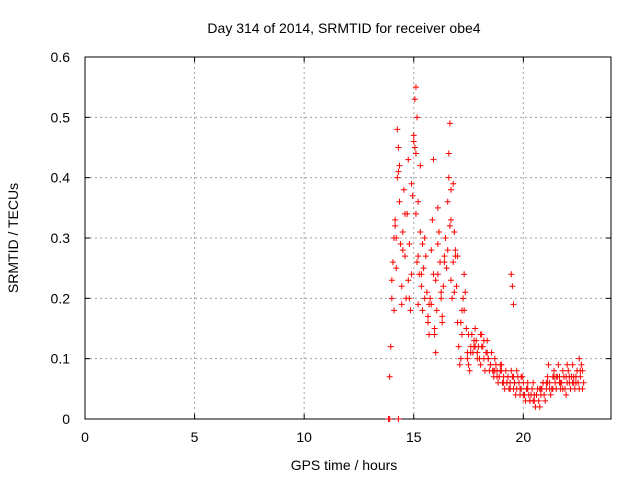  What do you see at coordinates (61, 359) in the screenshot?
I see `y-tick-label: 0.1` at bounding box center [61, 359].